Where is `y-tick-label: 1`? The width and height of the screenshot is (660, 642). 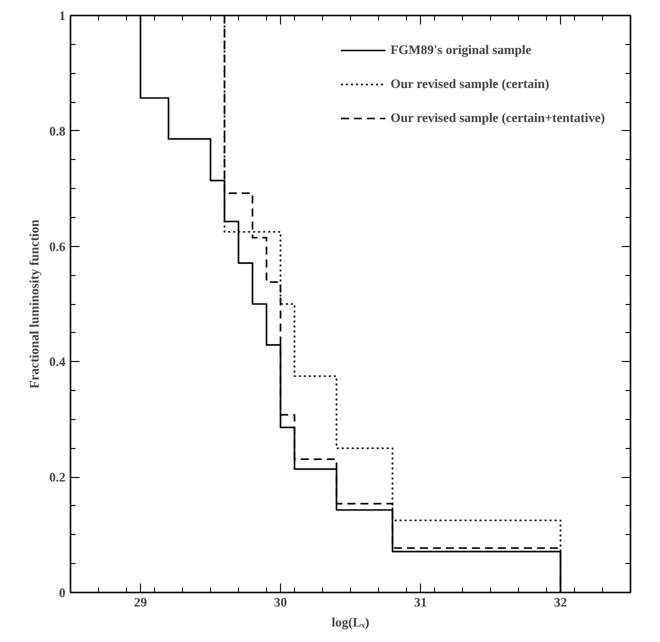 y-tick-label: 1 is located at coordinates (62, 15).